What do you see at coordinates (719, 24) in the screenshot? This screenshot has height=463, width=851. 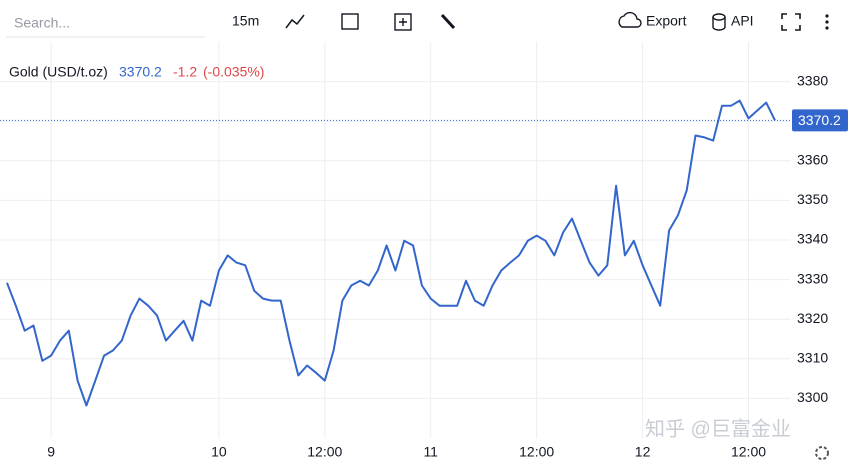 I see `api-icon-body` at bounding box center [719, 24].